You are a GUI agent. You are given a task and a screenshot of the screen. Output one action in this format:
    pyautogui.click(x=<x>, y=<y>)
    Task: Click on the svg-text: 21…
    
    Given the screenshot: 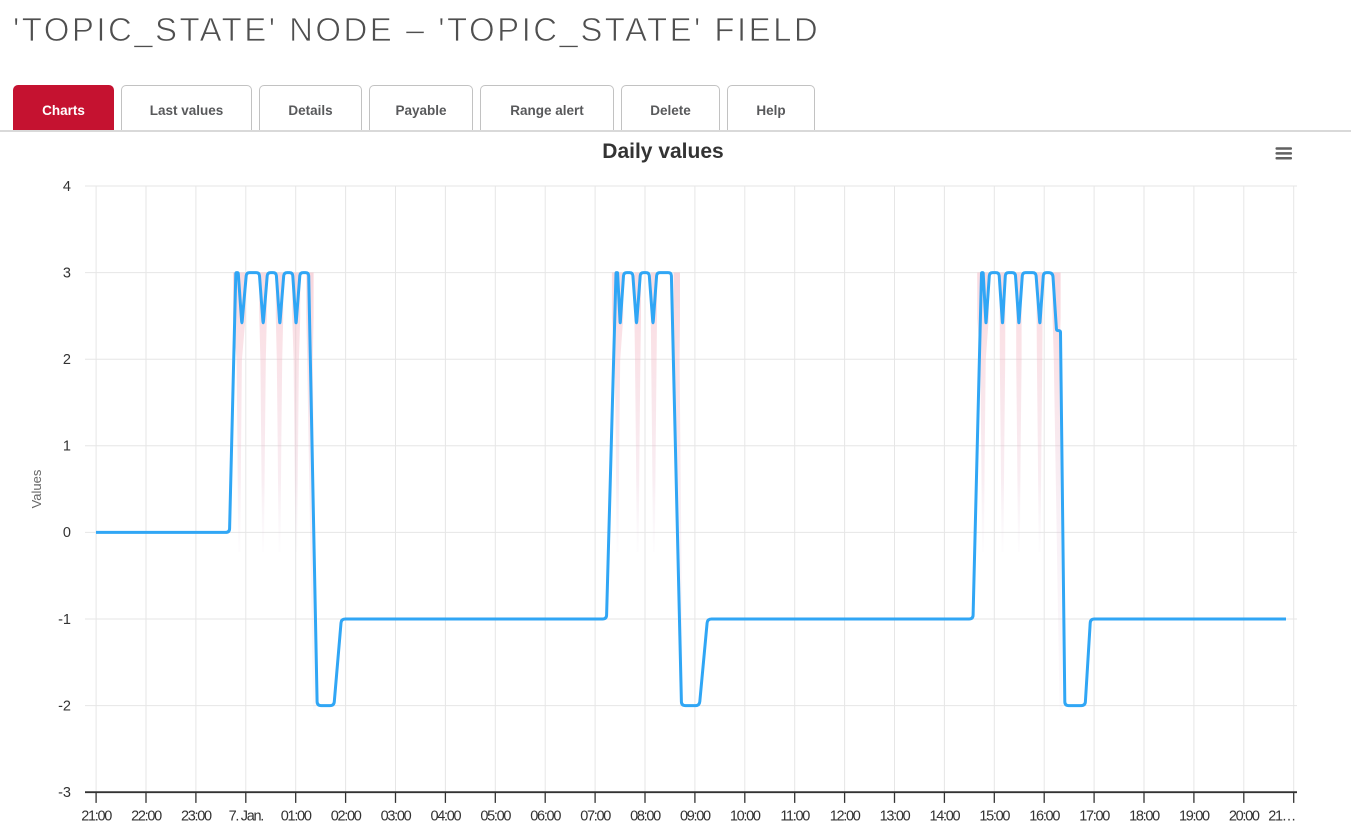 What is the action you would take?
    pyautogui.click(x=1281, y=817)
    